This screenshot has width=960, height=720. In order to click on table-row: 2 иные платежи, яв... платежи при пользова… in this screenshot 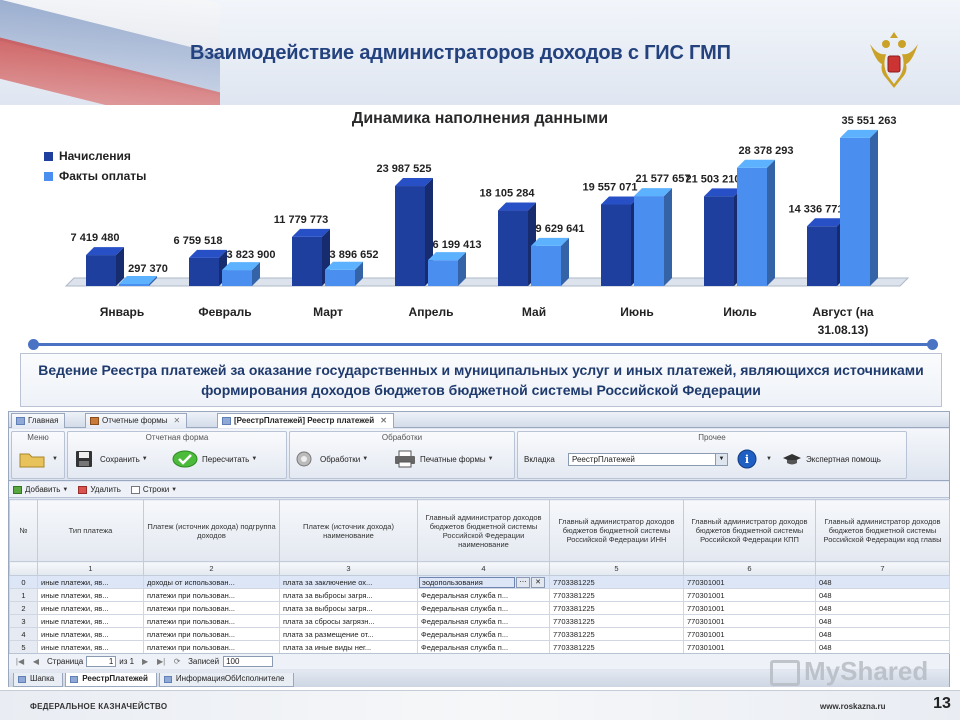, I will do `click(479, 608)`.